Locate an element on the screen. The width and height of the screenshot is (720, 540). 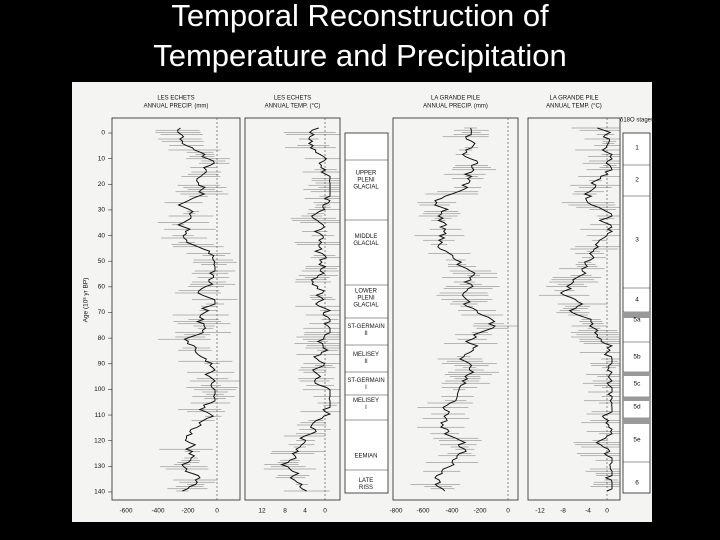
stage-label: 3 is located at coordinates (637, 240).